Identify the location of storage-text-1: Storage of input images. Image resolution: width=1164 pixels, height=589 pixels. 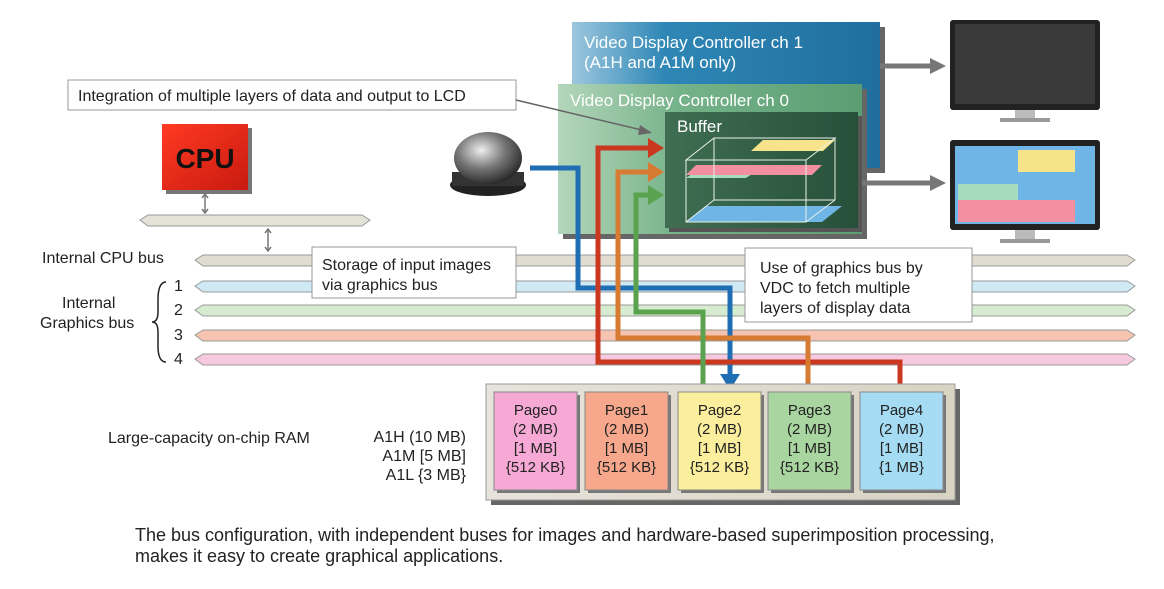
(406, 265).